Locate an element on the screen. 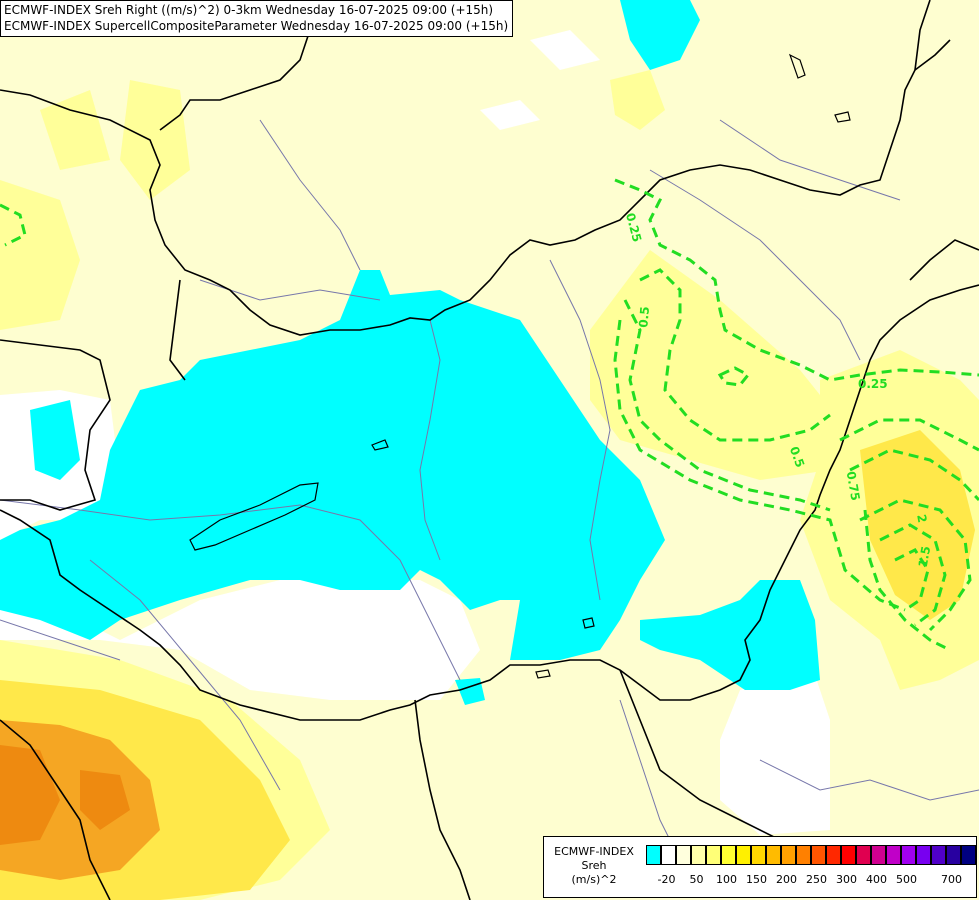 The image size is (979, 900). legend-tick-label: 250 is located at coordinates (816, 879).